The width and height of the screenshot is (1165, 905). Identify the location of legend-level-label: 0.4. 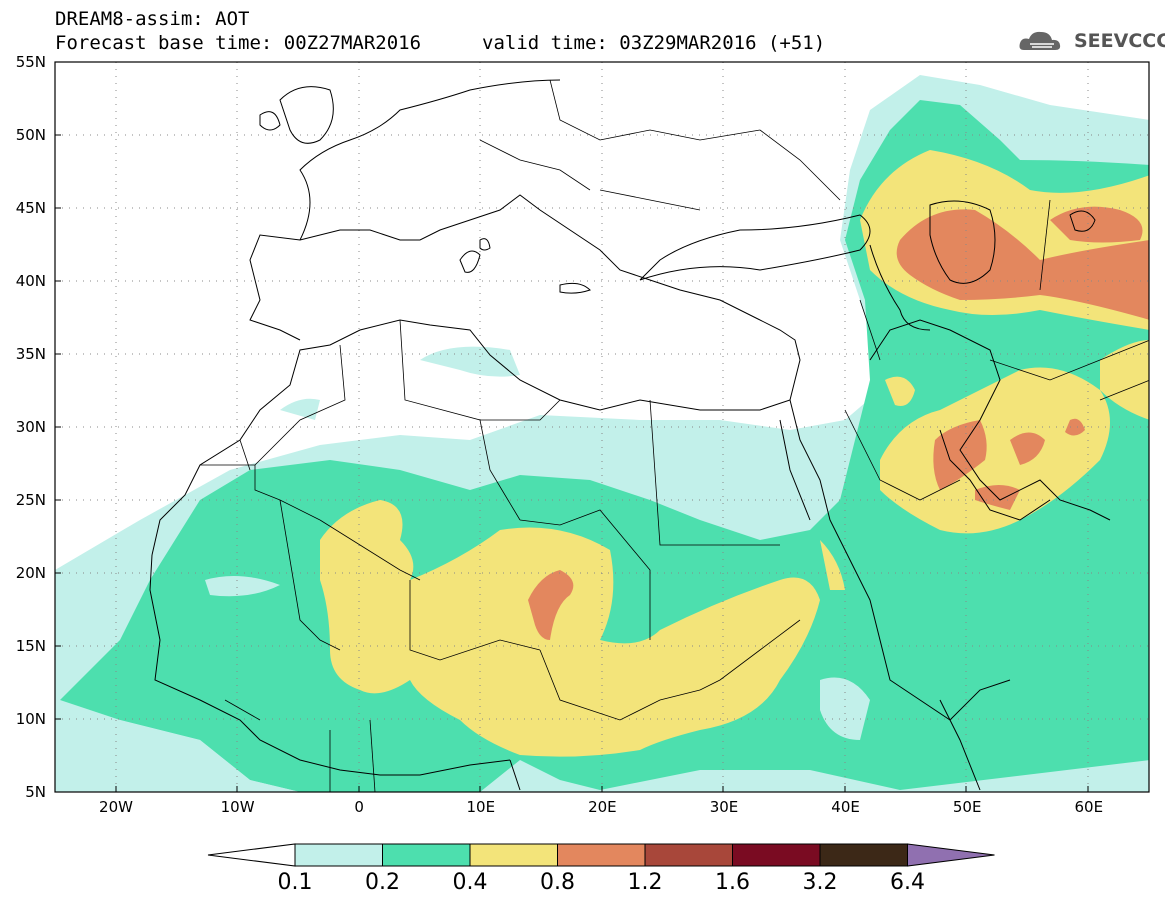
(470, 882).